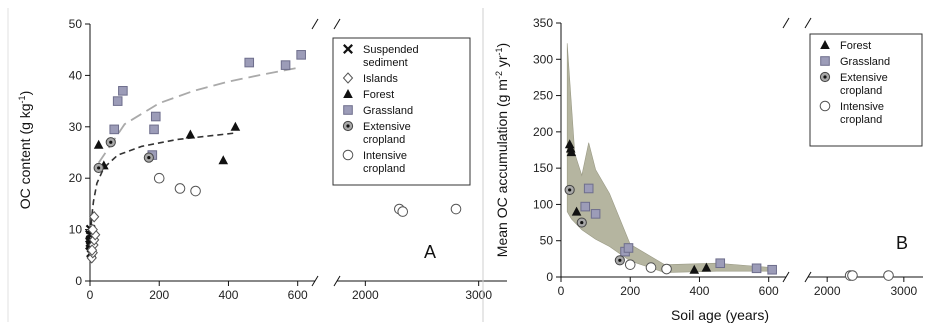 This screenshot has height=327, width=931. I want to click on a-point-extensive-cropland-1-dot, so click(111, 142).